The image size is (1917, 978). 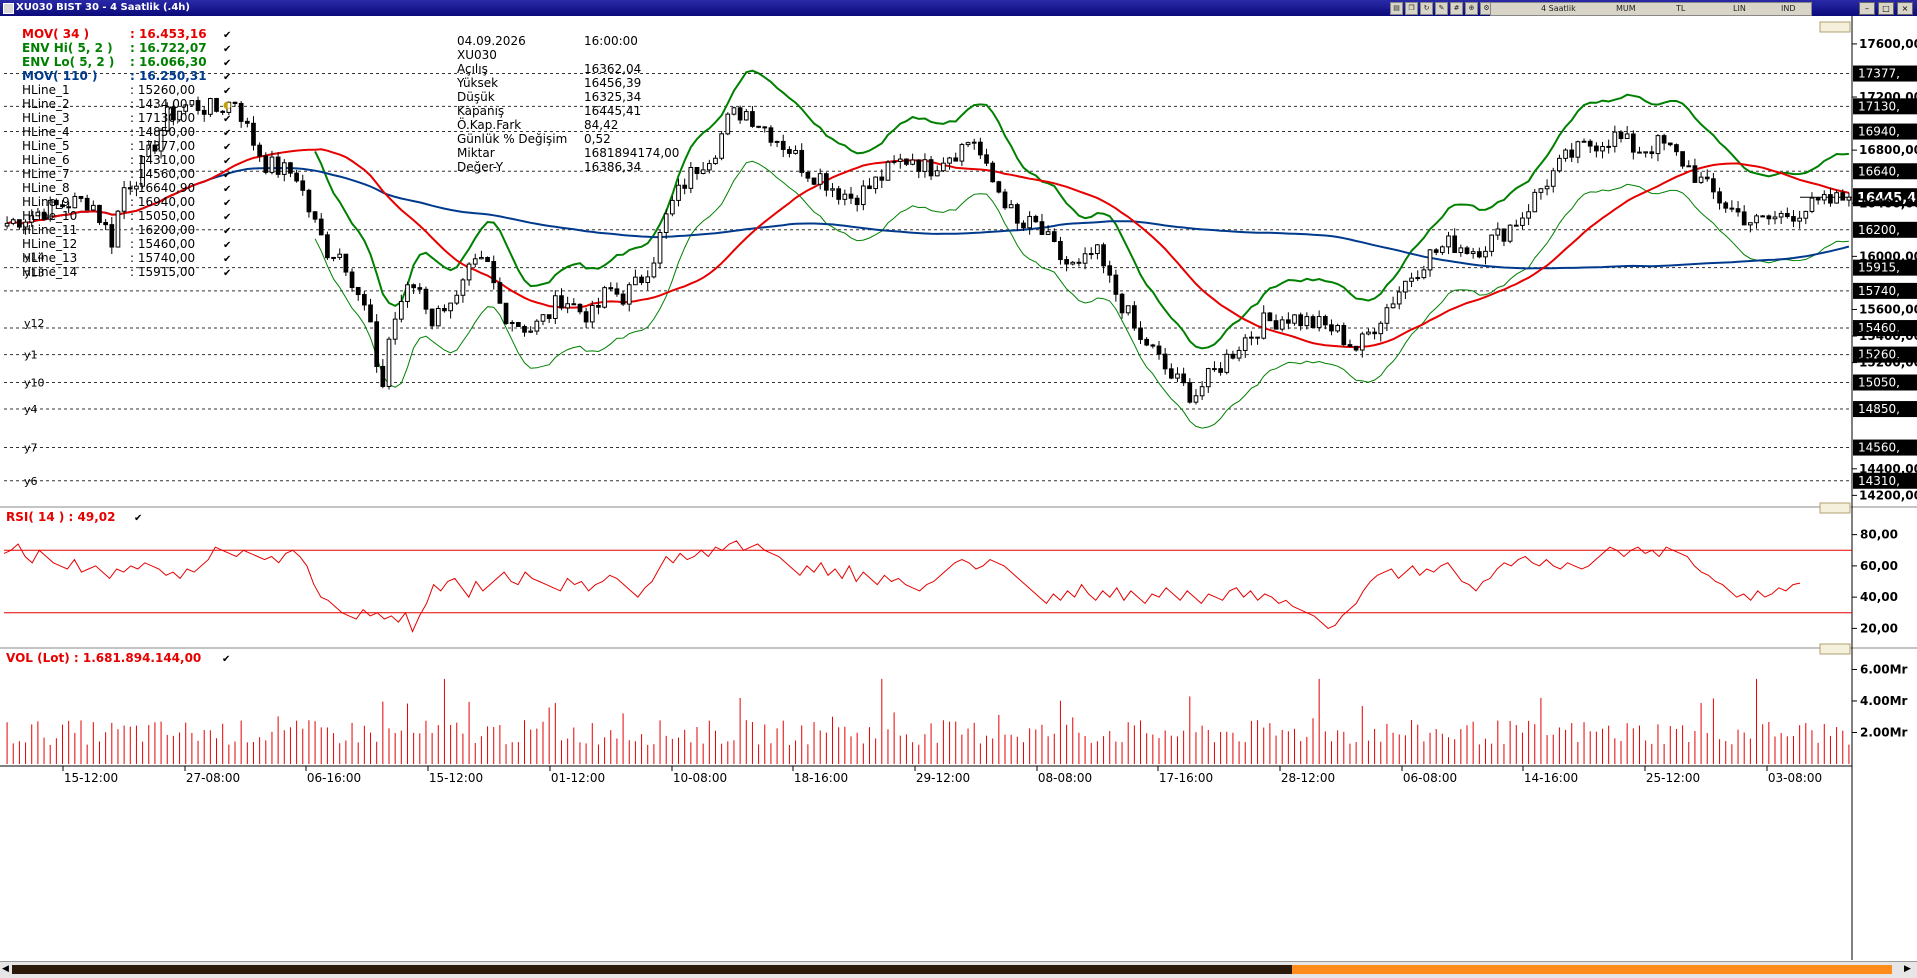 What do you see at coordinates (1886, 8) in the screenshot?
I see `maximize-button: □` at bounding box center [1886, 8].